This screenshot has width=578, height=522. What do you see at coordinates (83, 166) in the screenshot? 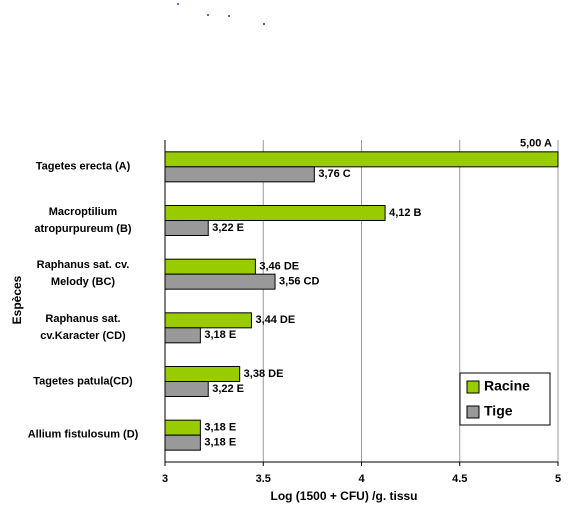
I see `y-tick-label: Tagetes erecta (A)` at bounding box center [83, 166].